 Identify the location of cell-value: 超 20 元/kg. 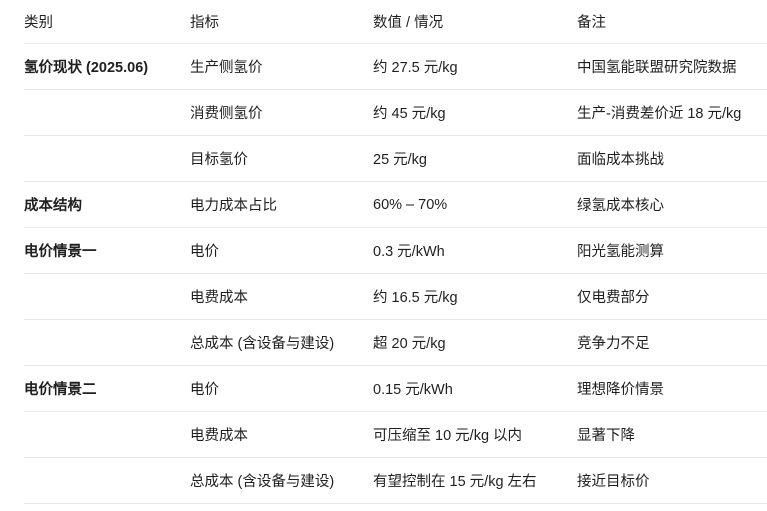
(475, 342).